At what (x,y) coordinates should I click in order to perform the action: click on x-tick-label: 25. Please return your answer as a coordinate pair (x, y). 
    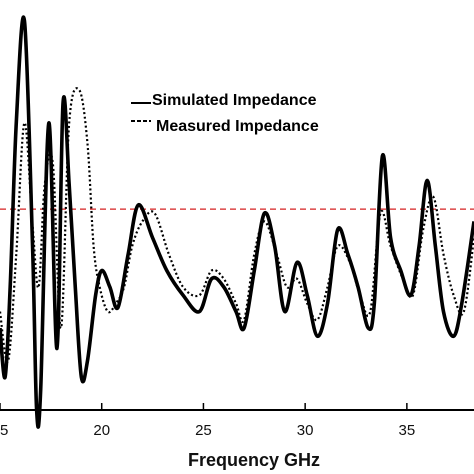
    Looking at the image, I should click on (203, 430).